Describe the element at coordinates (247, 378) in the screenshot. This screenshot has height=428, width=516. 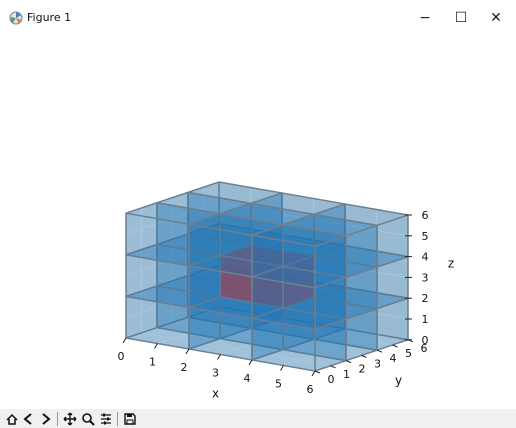
I see `x-tick-label: 4` at that location.